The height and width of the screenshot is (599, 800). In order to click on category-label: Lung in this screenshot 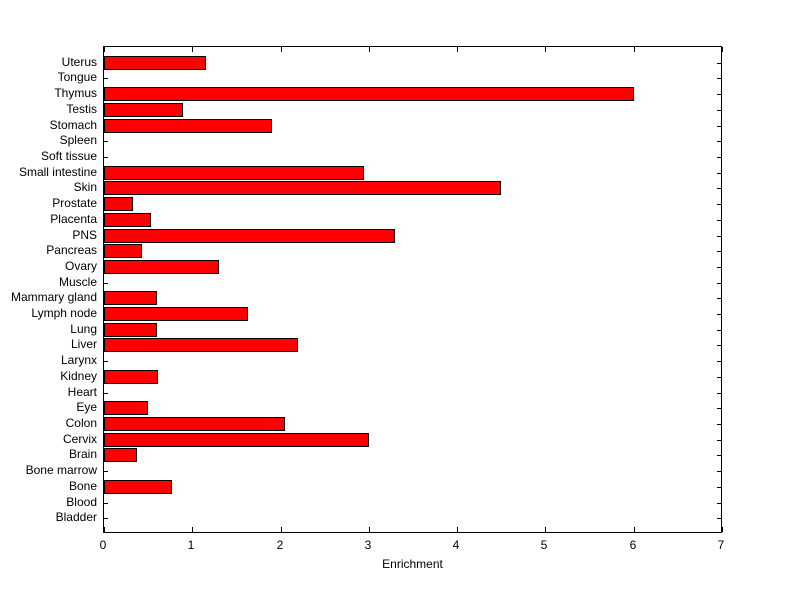, I will do `click(83, 329)`.